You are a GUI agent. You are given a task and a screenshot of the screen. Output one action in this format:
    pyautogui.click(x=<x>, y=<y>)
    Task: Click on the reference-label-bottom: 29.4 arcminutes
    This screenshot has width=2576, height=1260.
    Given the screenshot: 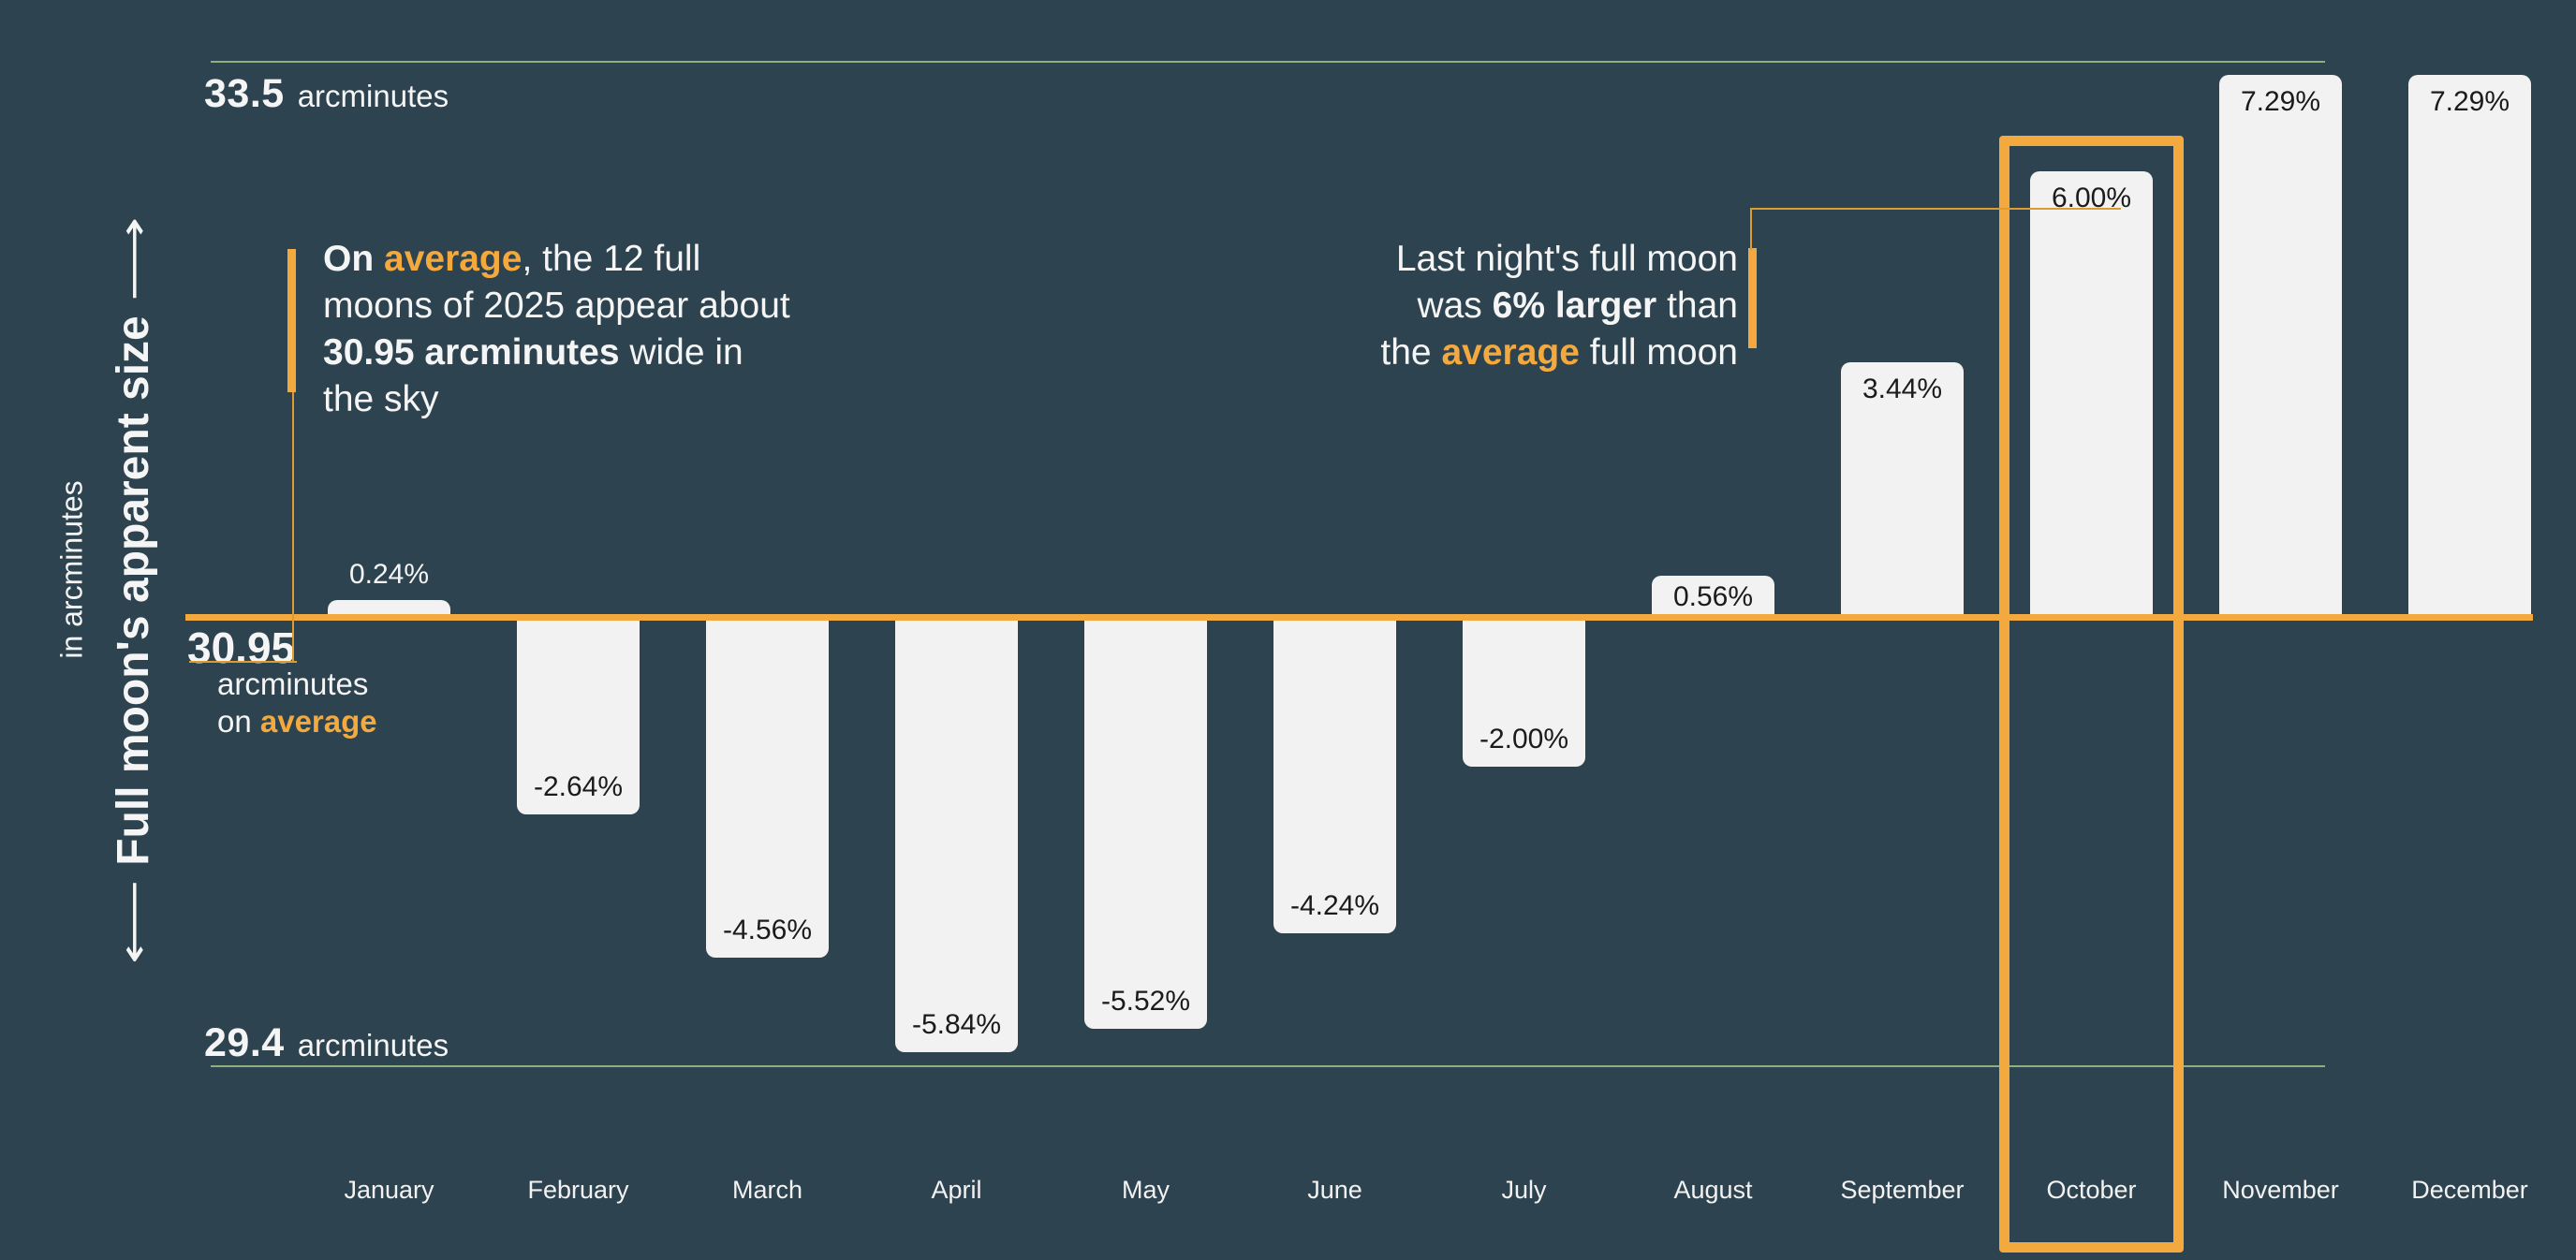 What is the action you would take?
    pyautogui.click(x=326, y=1043)
    